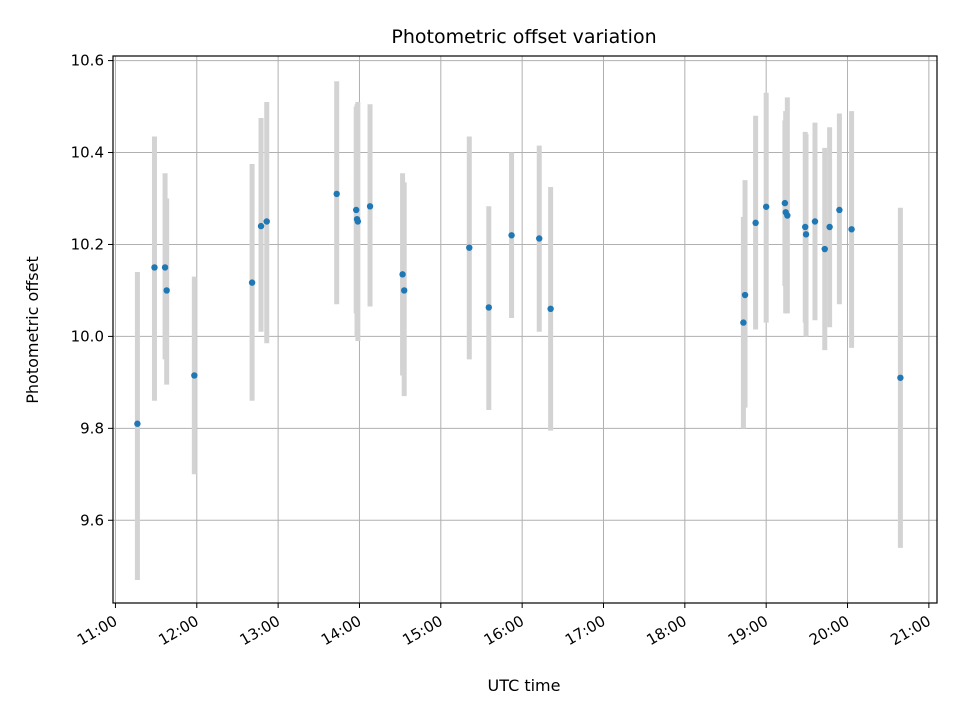 This screenshot has width=960, height=720. Describe the element at coordinates (87, 244) in the screenshot. I see `y-tick-label: 10.2` at that location.